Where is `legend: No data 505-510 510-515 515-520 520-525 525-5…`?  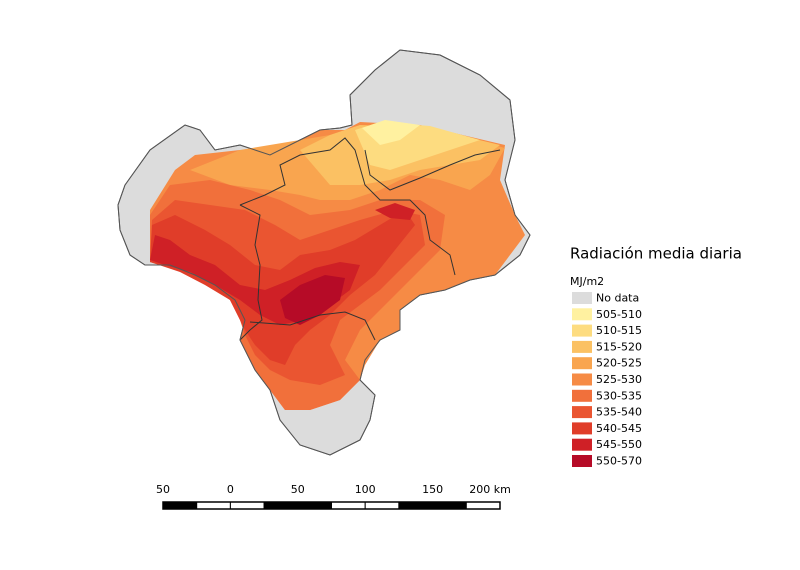
legend: No data 505-510 510-515 515-520 520-525 525-5… is located at coordinates (607, 380).